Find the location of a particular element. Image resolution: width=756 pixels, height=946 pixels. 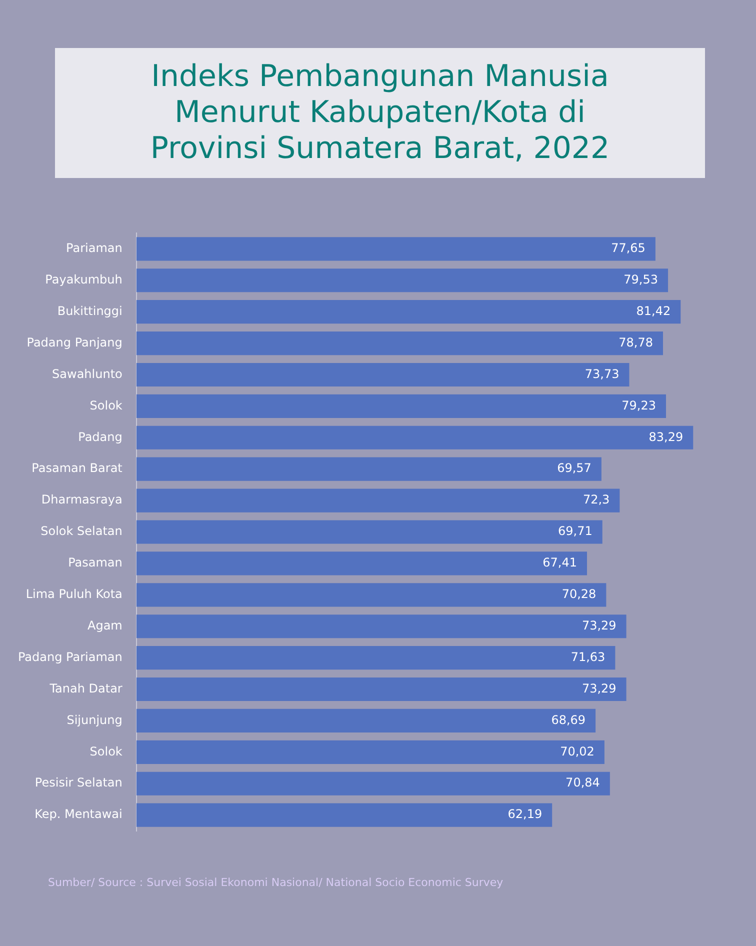

data-label: 70,02 is located at coordinates (577, 751).